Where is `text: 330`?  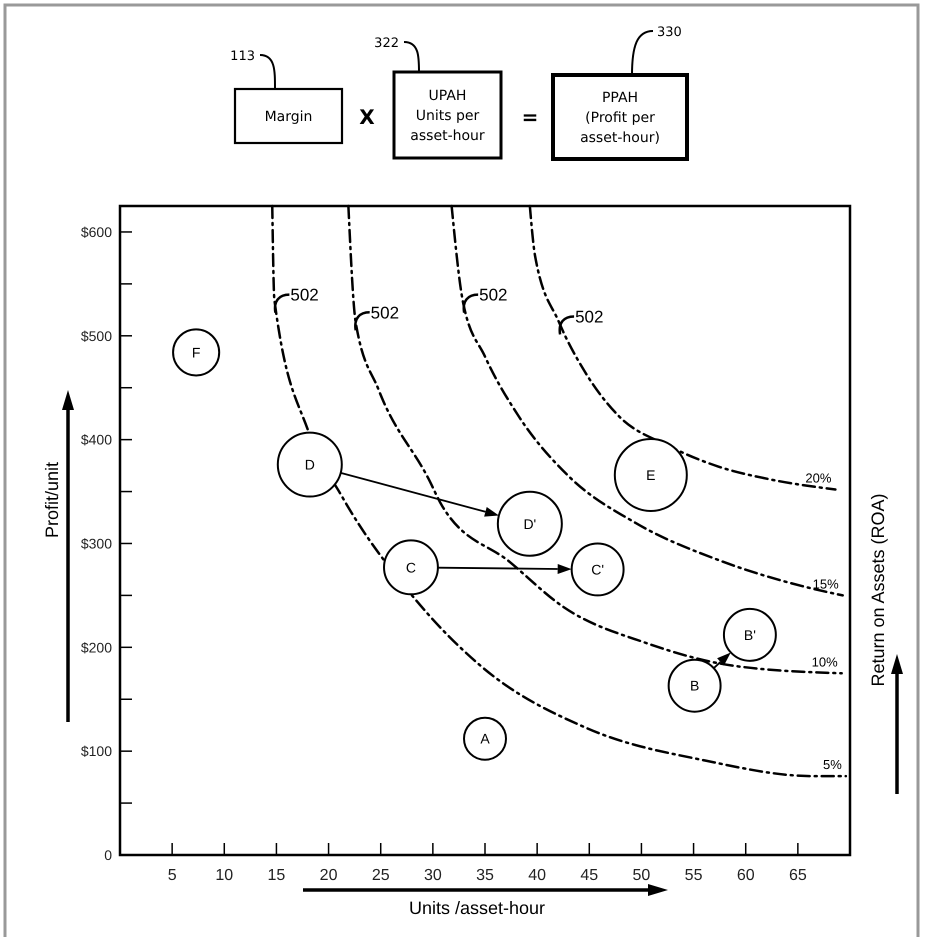
text: 330 is located at coordinates (669, 32).